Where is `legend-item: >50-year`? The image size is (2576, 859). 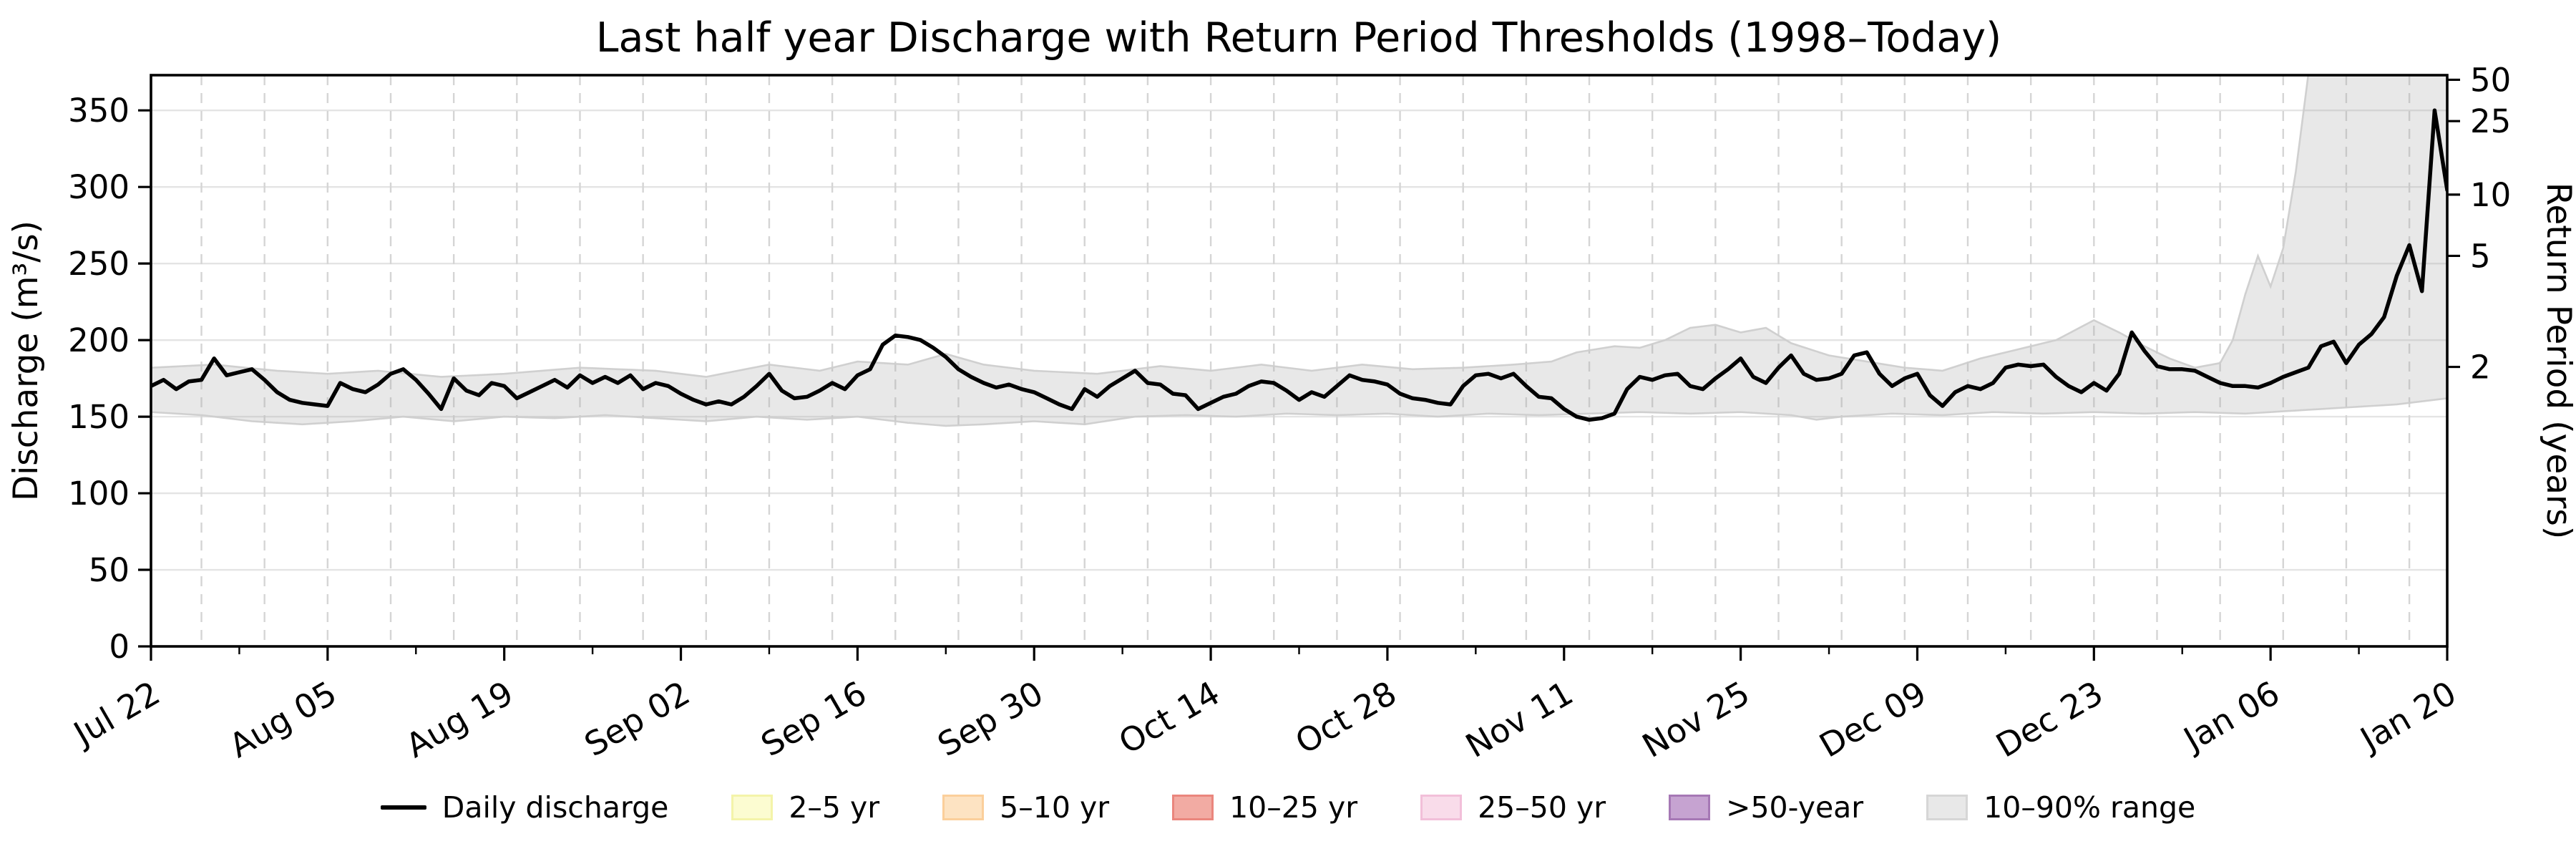 legend-item: >50-year is located at coordinates (1766, 807).